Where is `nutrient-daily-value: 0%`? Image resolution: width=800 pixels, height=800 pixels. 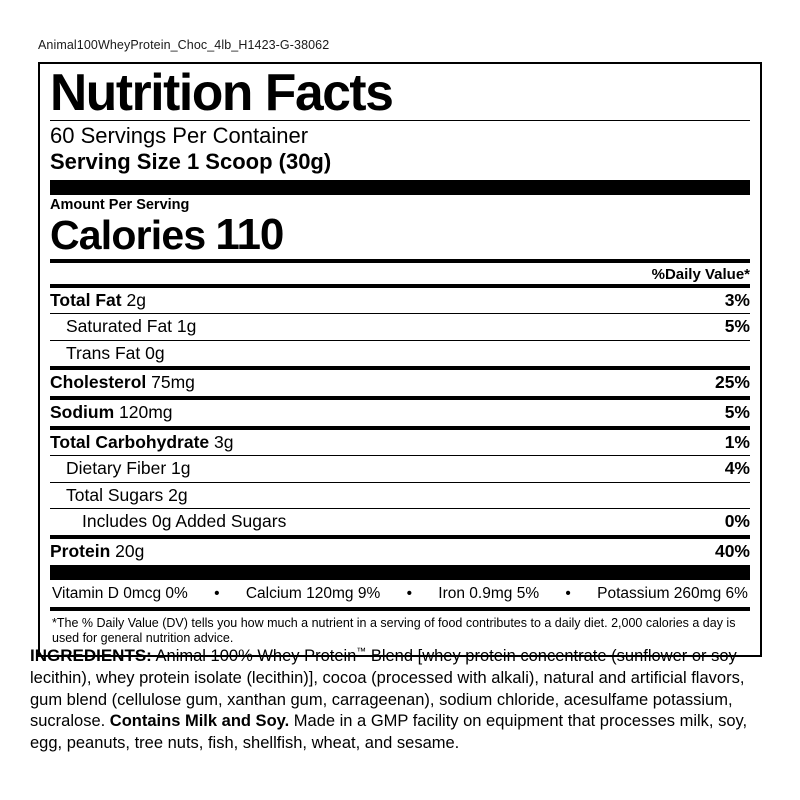
nutrient-daily-value: 0% is located at coordinates (737, 521).